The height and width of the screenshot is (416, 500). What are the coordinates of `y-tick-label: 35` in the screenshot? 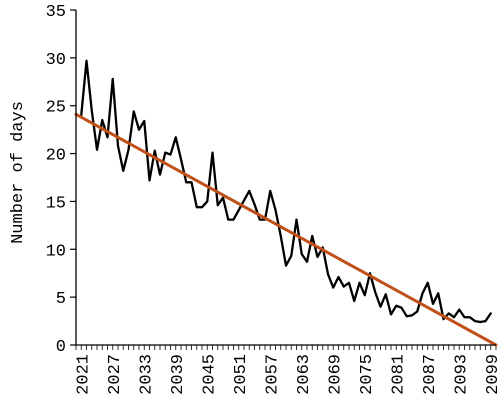 It's located at (56, 12).